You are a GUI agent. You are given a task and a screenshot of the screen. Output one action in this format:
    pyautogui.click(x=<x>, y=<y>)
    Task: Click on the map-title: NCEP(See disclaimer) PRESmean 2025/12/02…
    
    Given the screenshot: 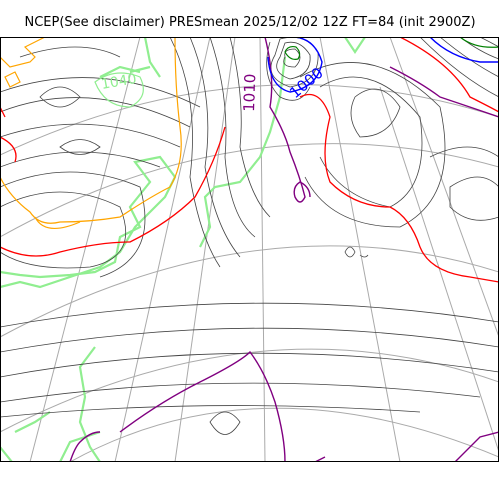 What is the action you would take?
    pyautogui.click(x=250, y=22)
    